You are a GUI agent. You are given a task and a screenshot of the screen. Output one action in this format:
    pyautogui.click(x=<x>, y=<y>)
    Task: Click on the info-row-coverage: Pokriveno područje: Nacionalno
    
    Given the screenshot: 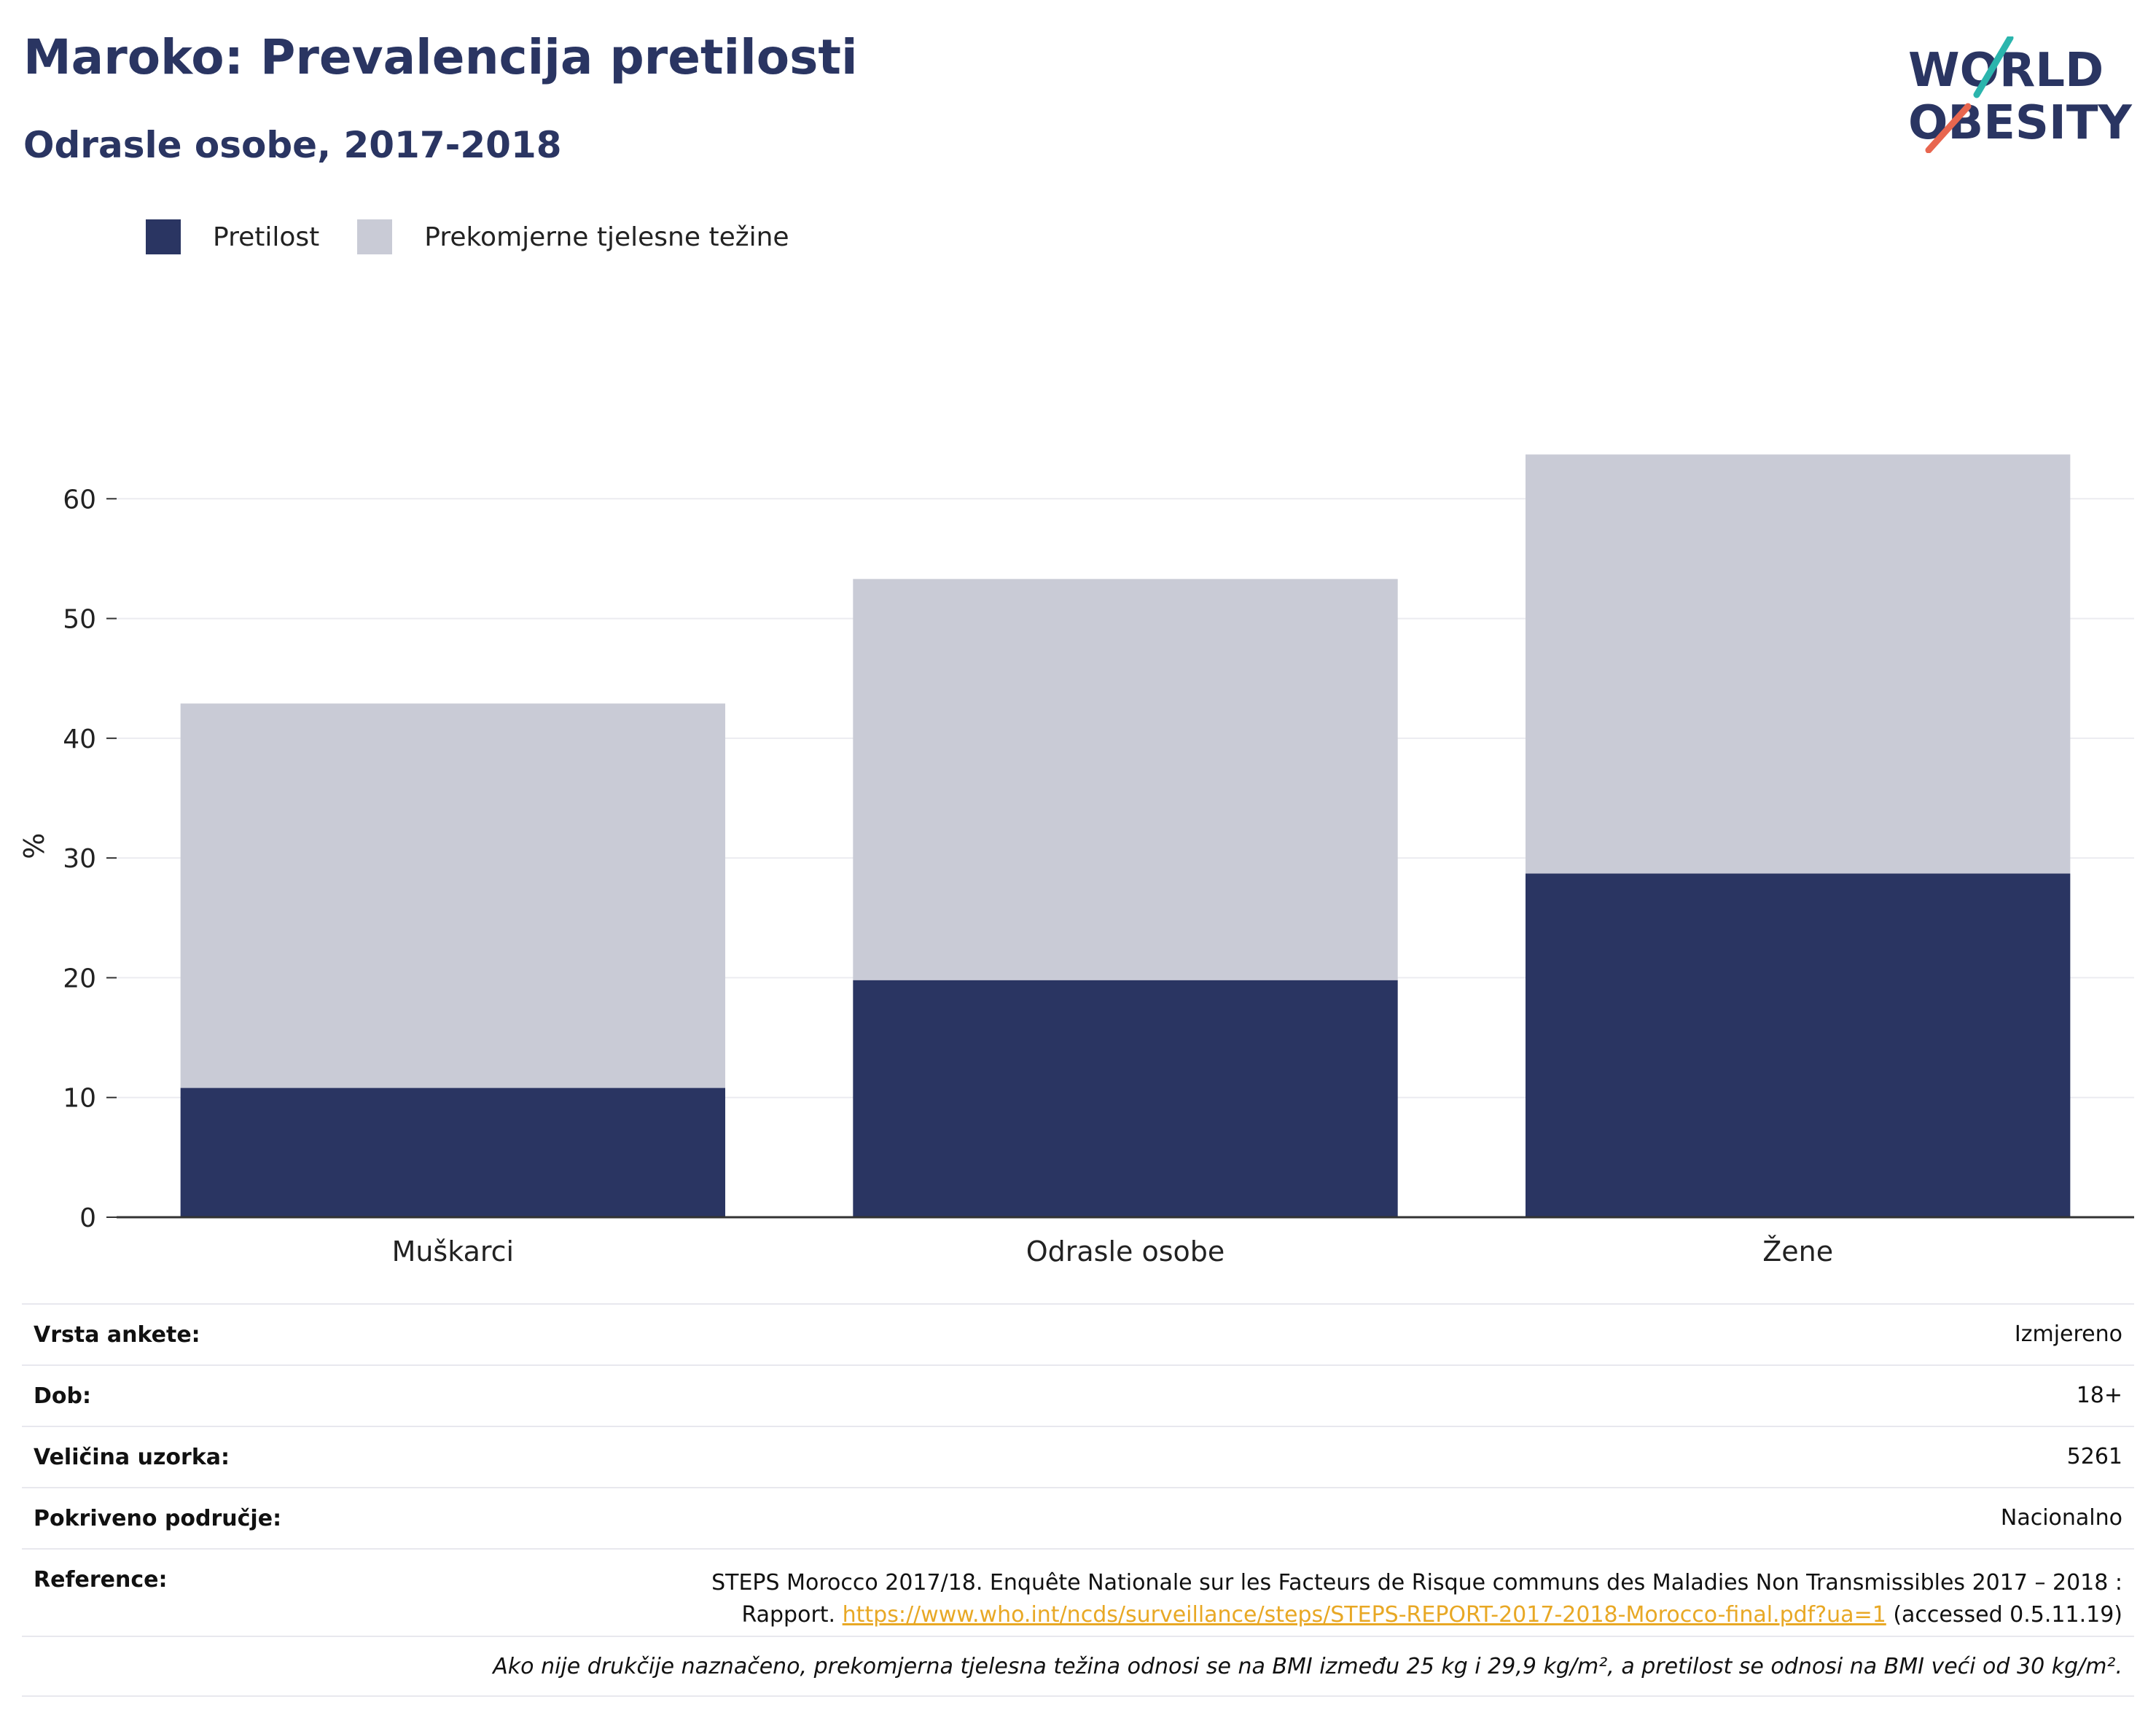 What is the action you would take?
    pyautogui.click(x=1078, y=1517)
    